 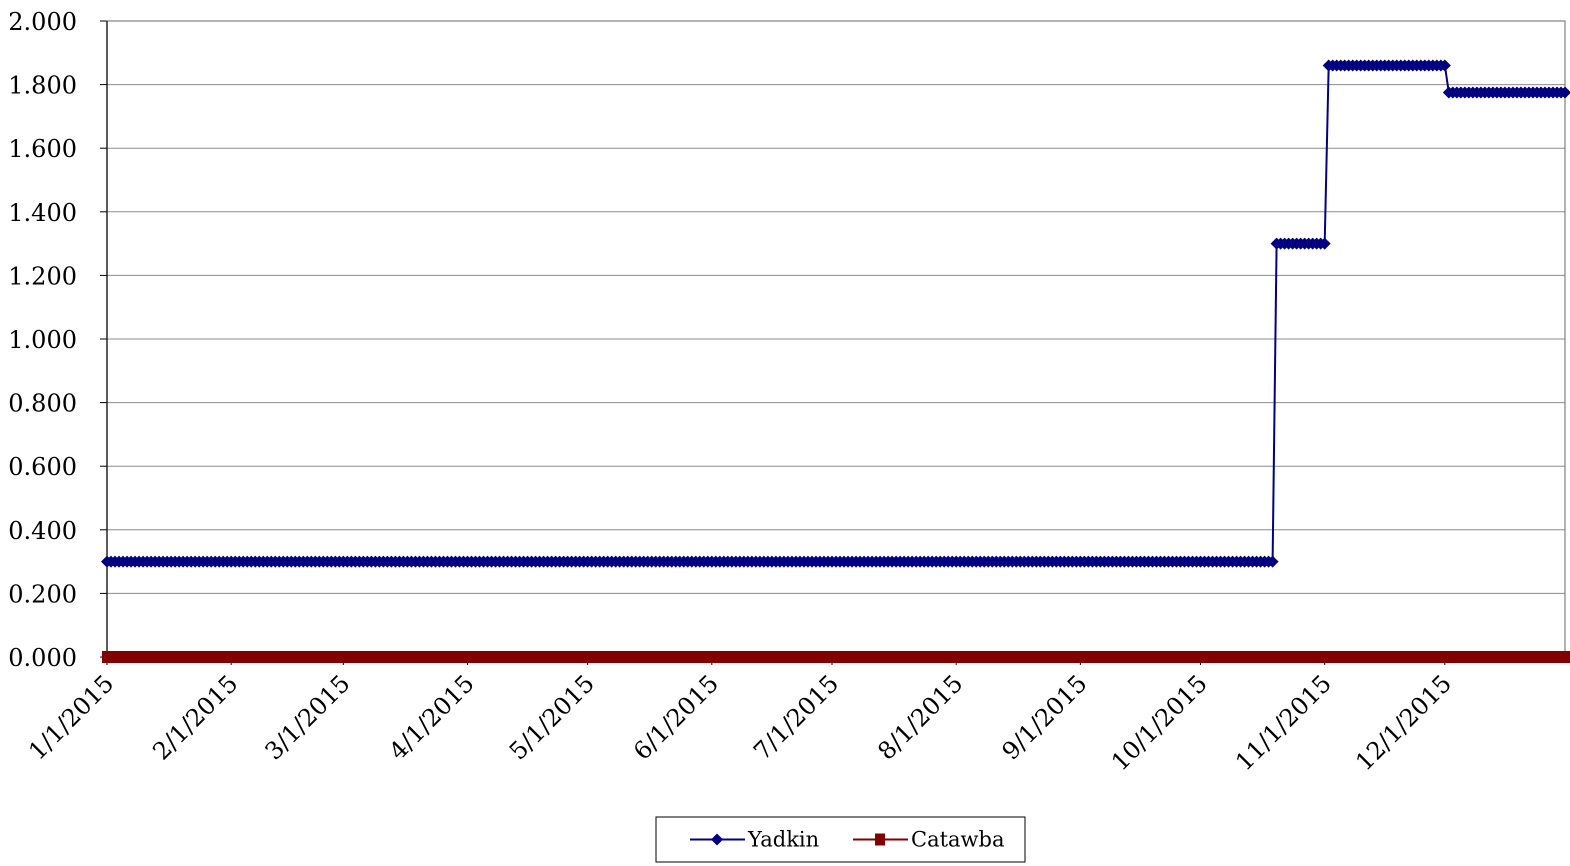 What do you see at coordinates (958, 840) in the screenshot?
I see `legend-label: Catawba` at bounding box center [958, 840].